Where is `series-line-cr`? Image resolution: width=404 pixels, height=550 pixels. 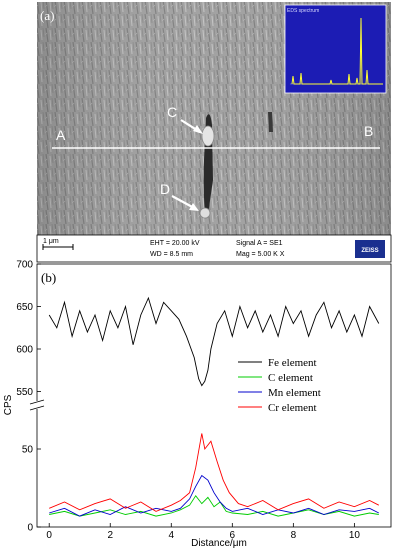 series-line-cr is located at coordinates (214, 472).